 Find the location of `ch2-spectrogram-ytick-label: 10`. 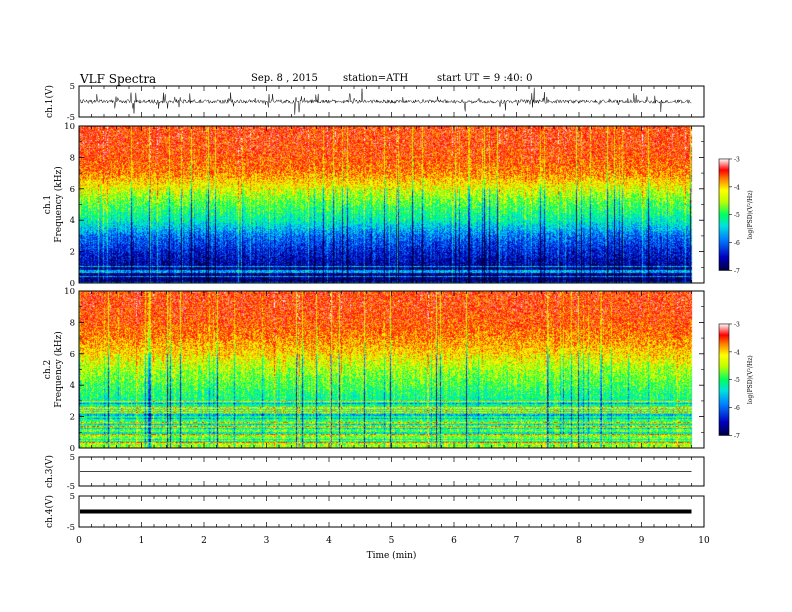

ch2-spectrogram-ytick-label: 10 is located at coordinates (69, 292).